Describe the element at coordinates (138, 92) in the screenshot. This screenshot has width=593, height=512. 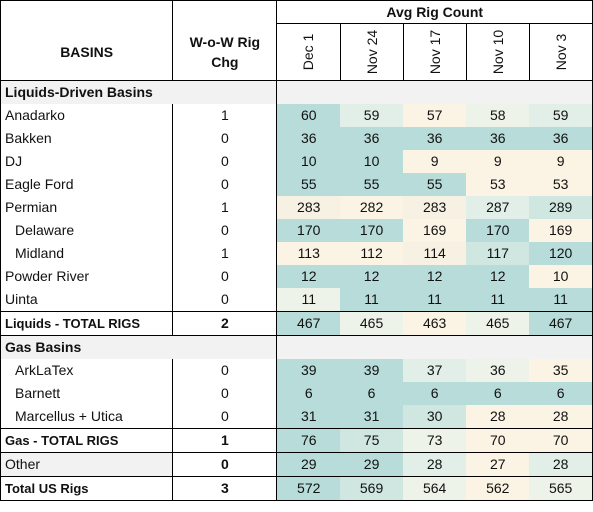
I see `section-label-liquids: Liquids-Driven Basins` at that location.